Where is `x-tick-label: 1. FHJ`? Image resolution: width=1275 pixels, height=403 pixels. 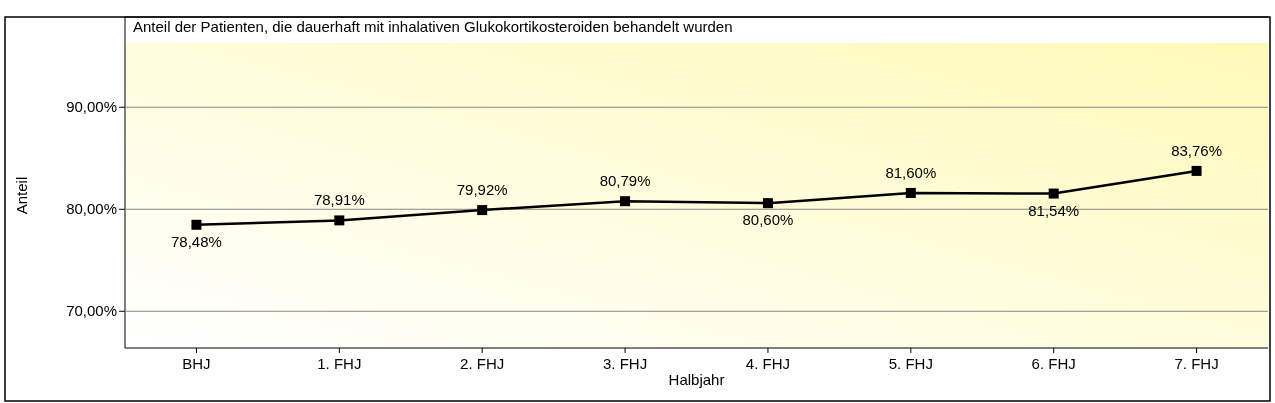
x-tick-label: 1. FHJ is located at coordinates (339, 363).